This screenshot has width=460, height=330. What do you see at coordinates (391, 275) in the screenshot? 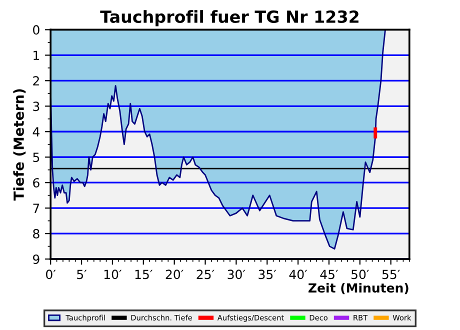
I see `x-tick-label: 55′` at bounding box center [391, 275].